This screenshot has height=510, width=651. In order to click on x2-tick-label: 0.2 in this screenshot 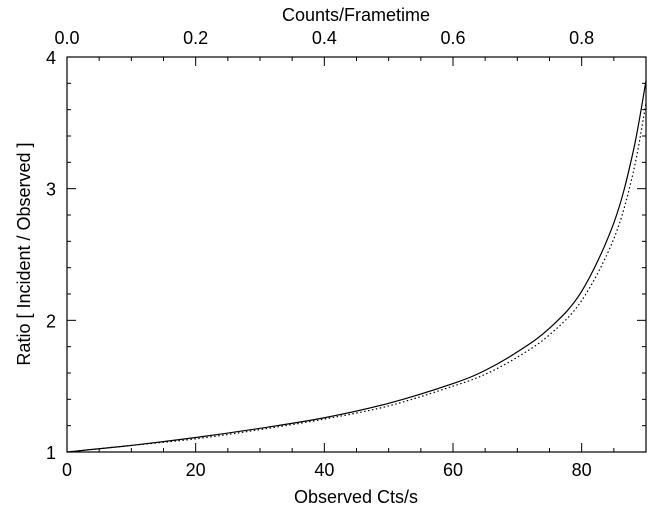, I will do `click(195, 38)`.